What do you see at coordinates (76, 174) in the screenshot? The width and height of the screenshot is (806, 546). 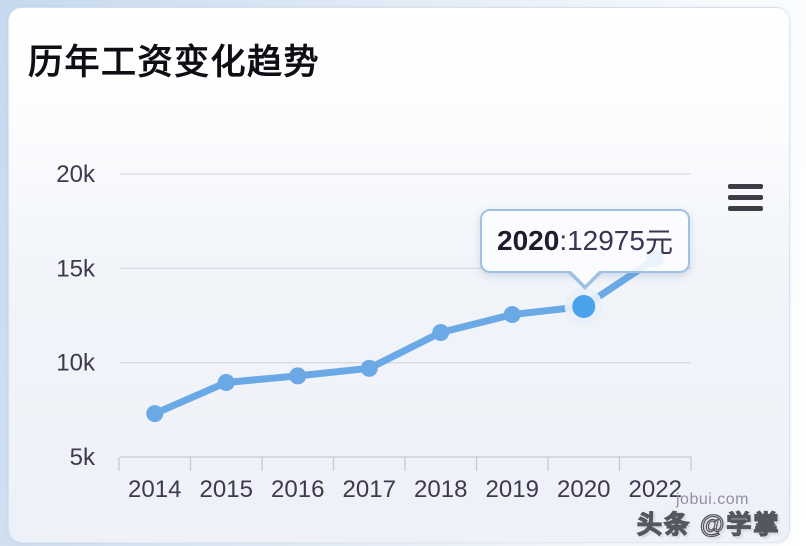 I see `y-tick-label: 20k` at bounding box center [76, 174].